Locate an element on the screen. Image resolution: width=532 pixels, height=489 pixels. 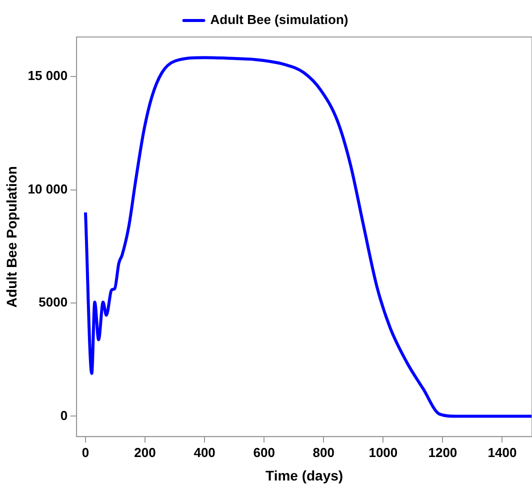
y-tick-label: 15 000 is located at coordinates (48, 76).